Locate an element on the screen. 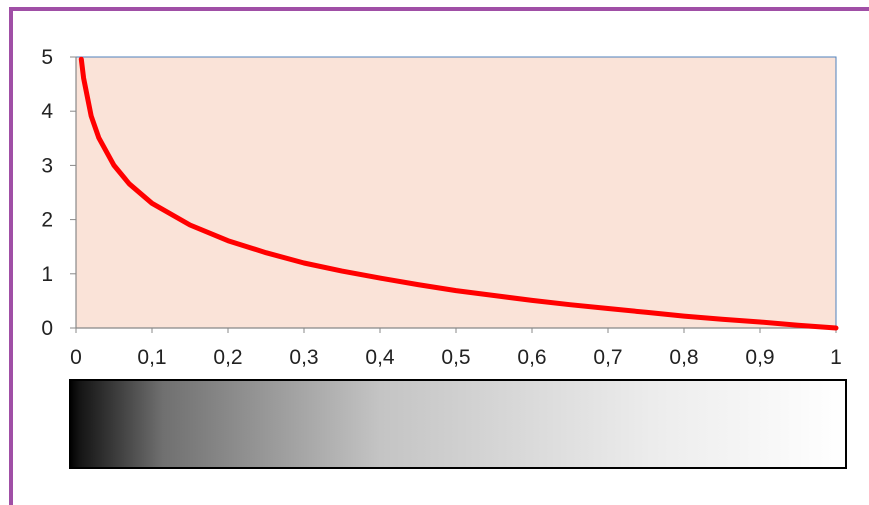  x-tick-label: 0,5 is located at coordinates (455, 357).